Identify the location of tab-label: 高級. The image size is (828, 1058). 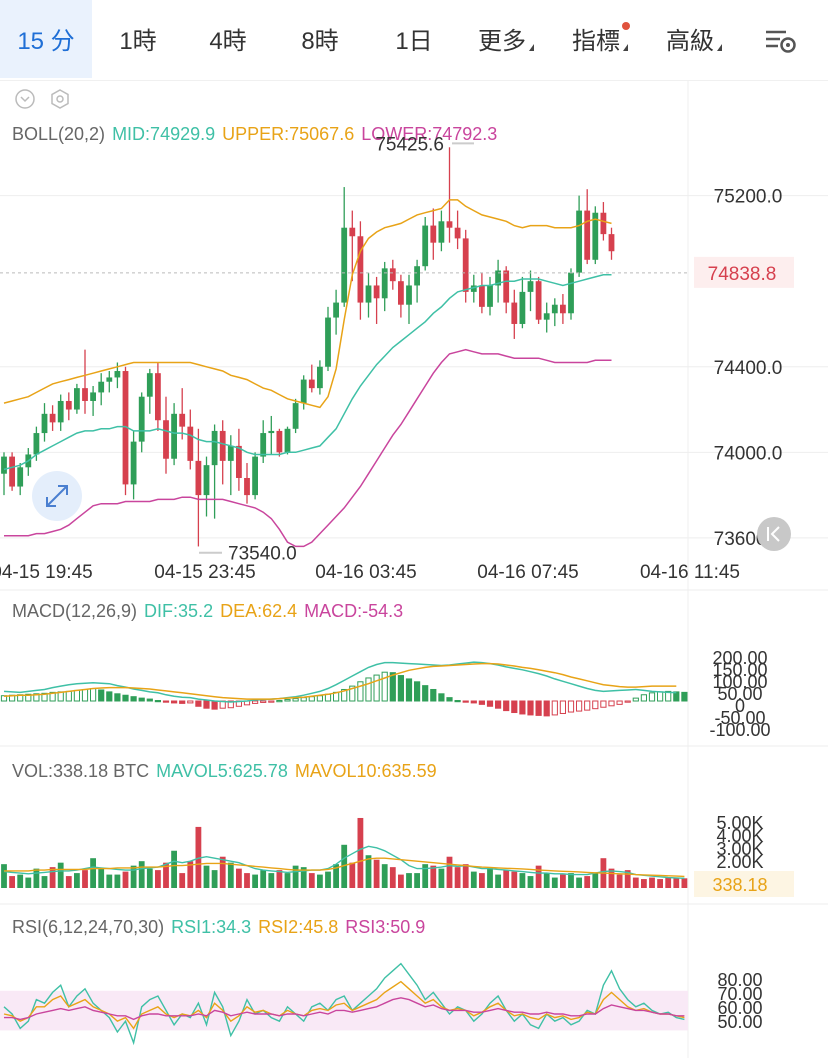
(690, 41).